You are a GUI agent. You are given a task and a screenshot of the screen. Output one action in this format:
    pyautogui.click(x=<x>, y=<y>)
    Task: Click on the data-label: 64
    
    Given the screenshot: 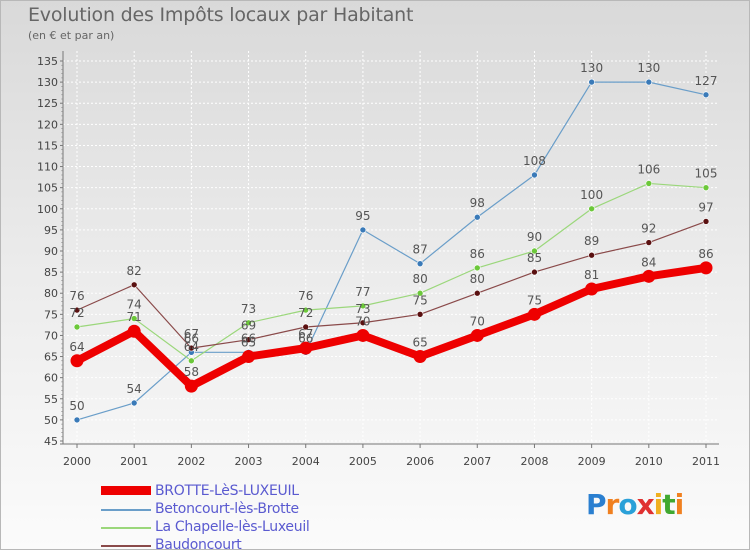 What is the action you would take?
    pyautogui.click(x=76, y=347)
    